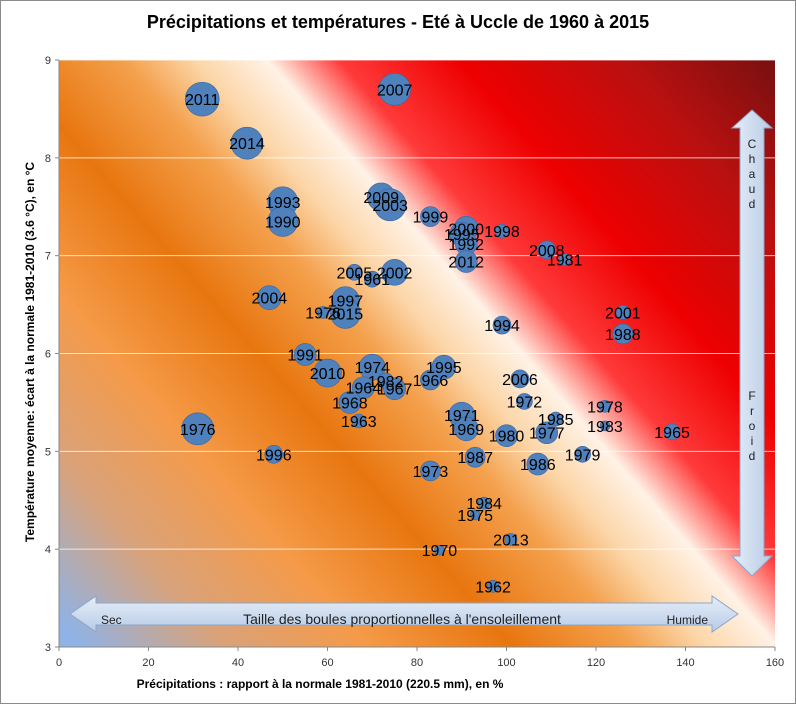 The width and height of the screenshot is (796, 704). Describe the element at coordinates (596, 663) in the screenshot. I see `x-tick-label: 120` at that location.